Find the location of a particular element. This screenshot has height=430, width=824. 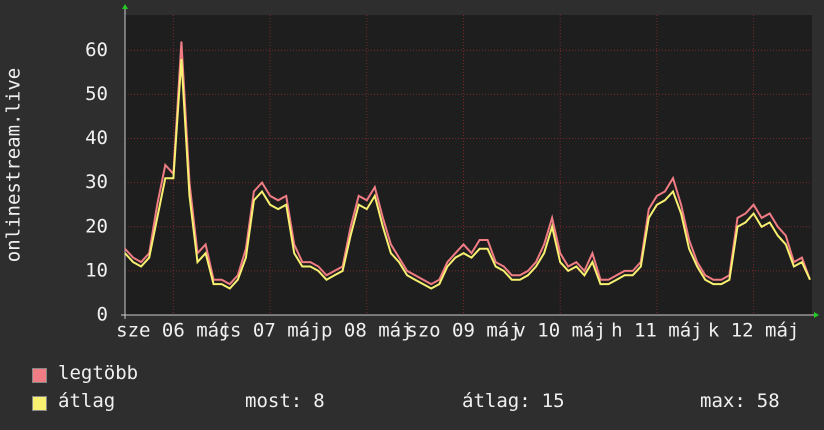

y-tick-label: 40 is located at coordinates (96, 138).